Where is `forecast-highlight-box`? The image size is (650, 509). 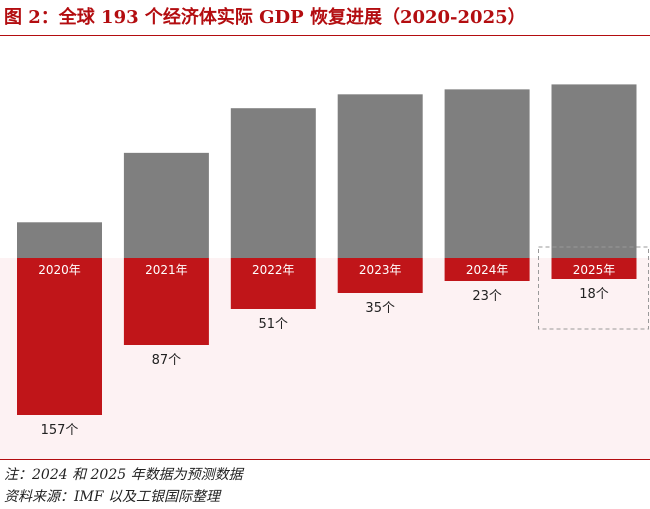
forecast-highlight-box is located at coordinates (593, 288).